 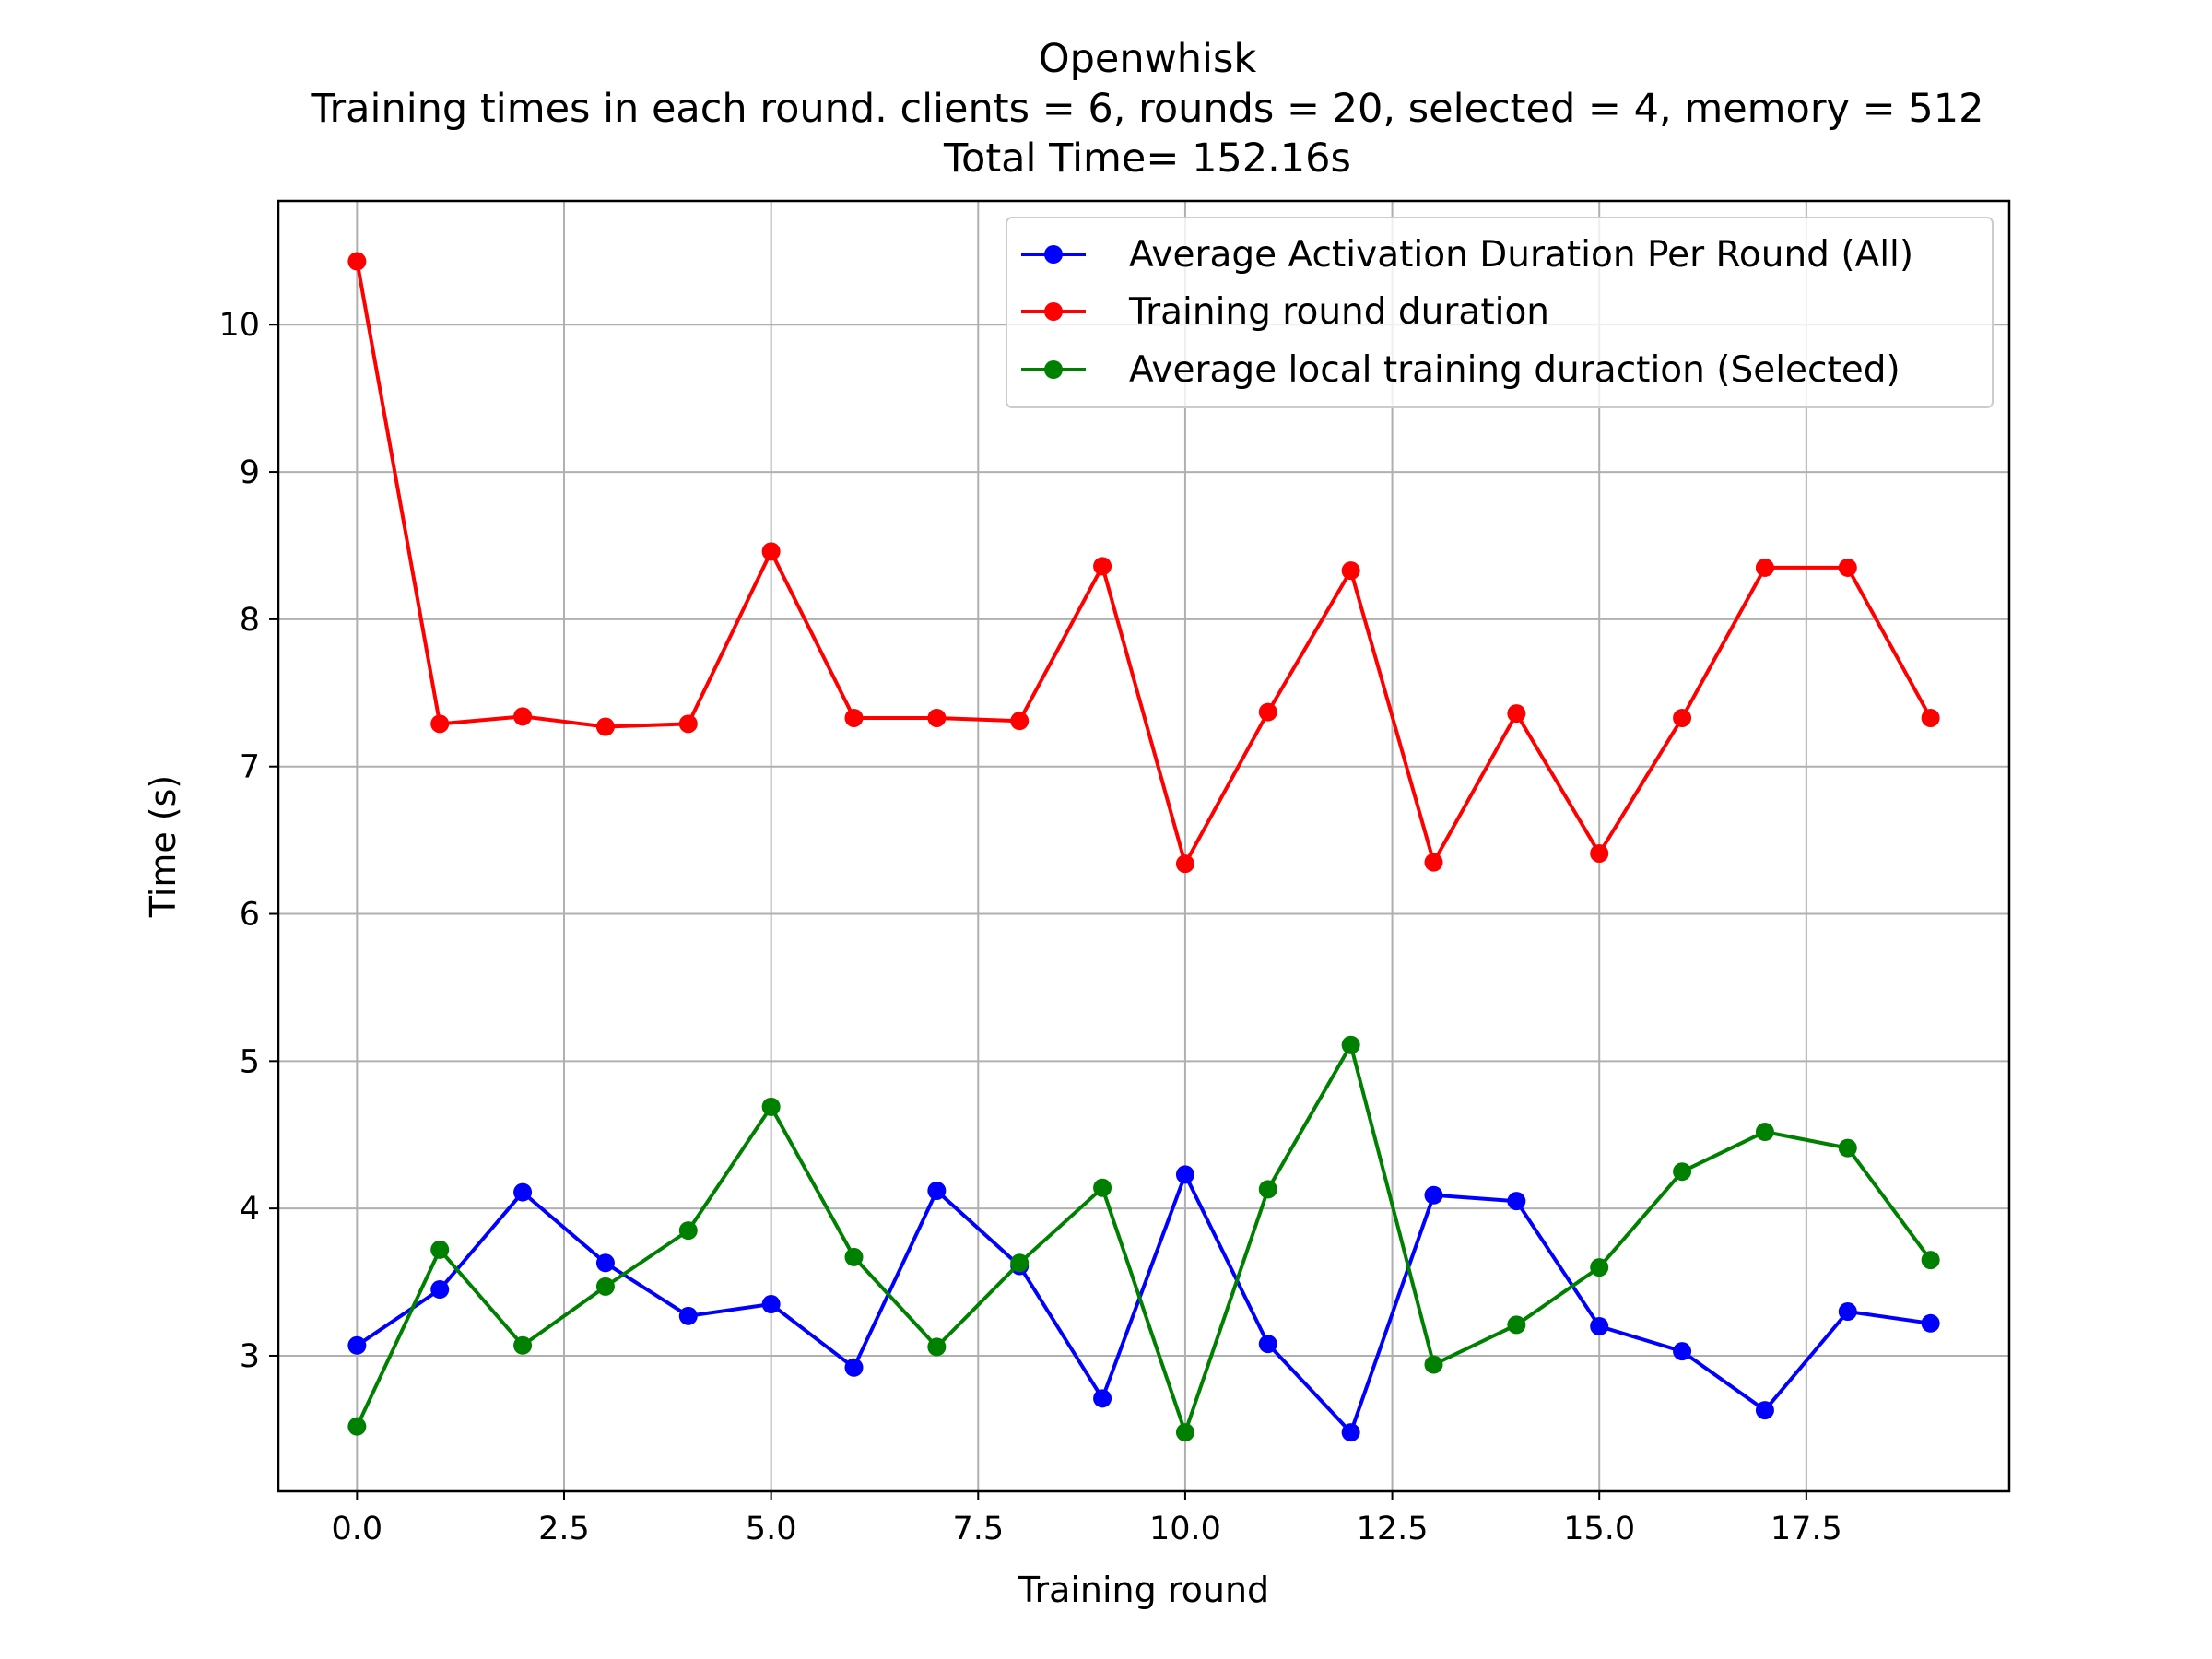 I want to click on legend-box, so click(x=1500, y=312).